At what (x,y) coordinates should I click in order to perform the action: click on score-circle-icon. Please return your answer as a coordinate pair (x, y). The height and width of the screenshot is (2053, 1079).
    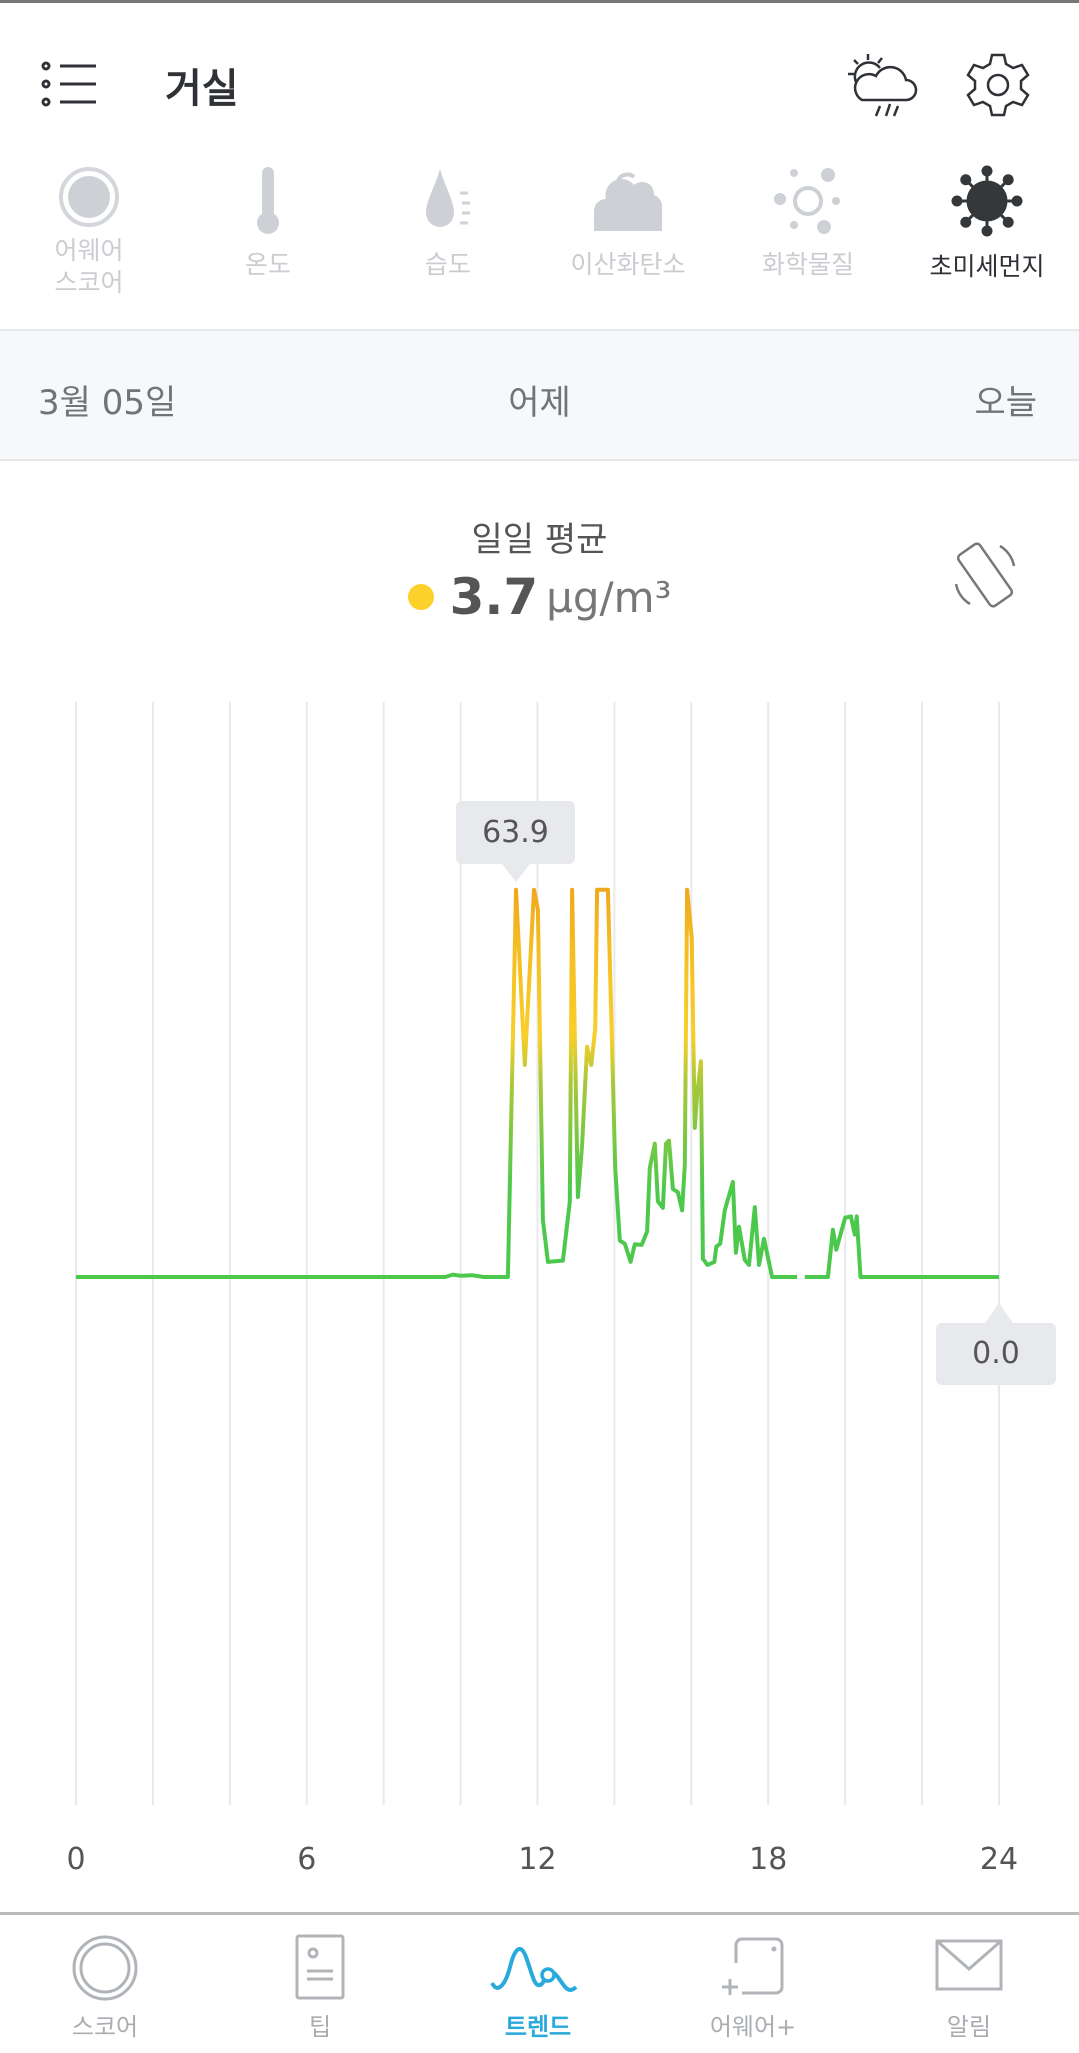
    Looking at the image, I should click on (105, 1968).